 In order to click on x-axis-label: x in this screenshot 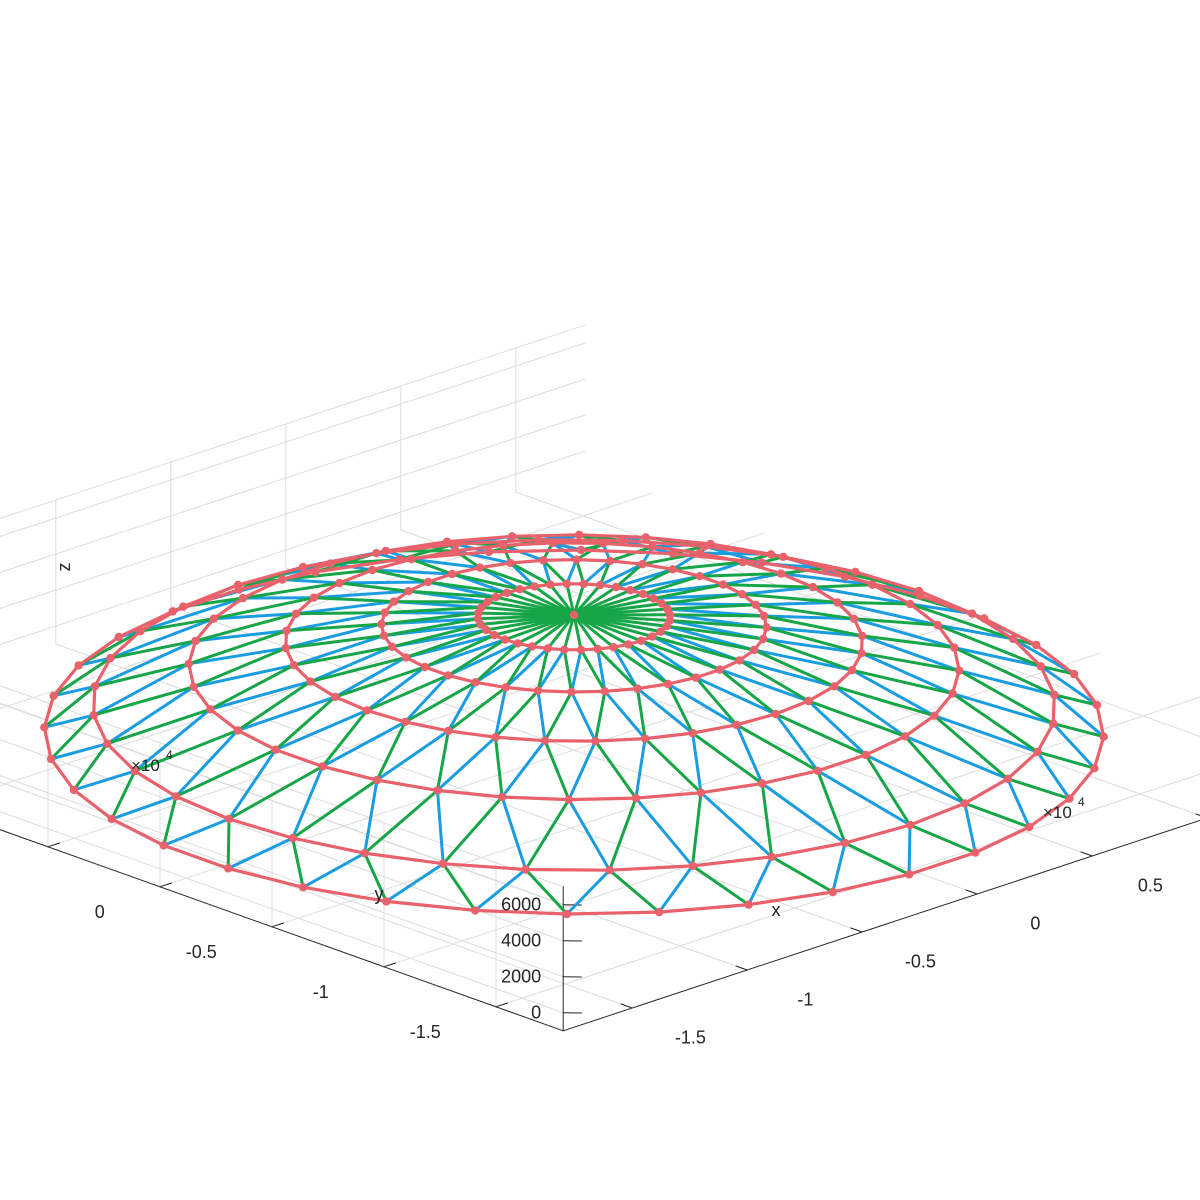, I will do `click(776, 910)`.